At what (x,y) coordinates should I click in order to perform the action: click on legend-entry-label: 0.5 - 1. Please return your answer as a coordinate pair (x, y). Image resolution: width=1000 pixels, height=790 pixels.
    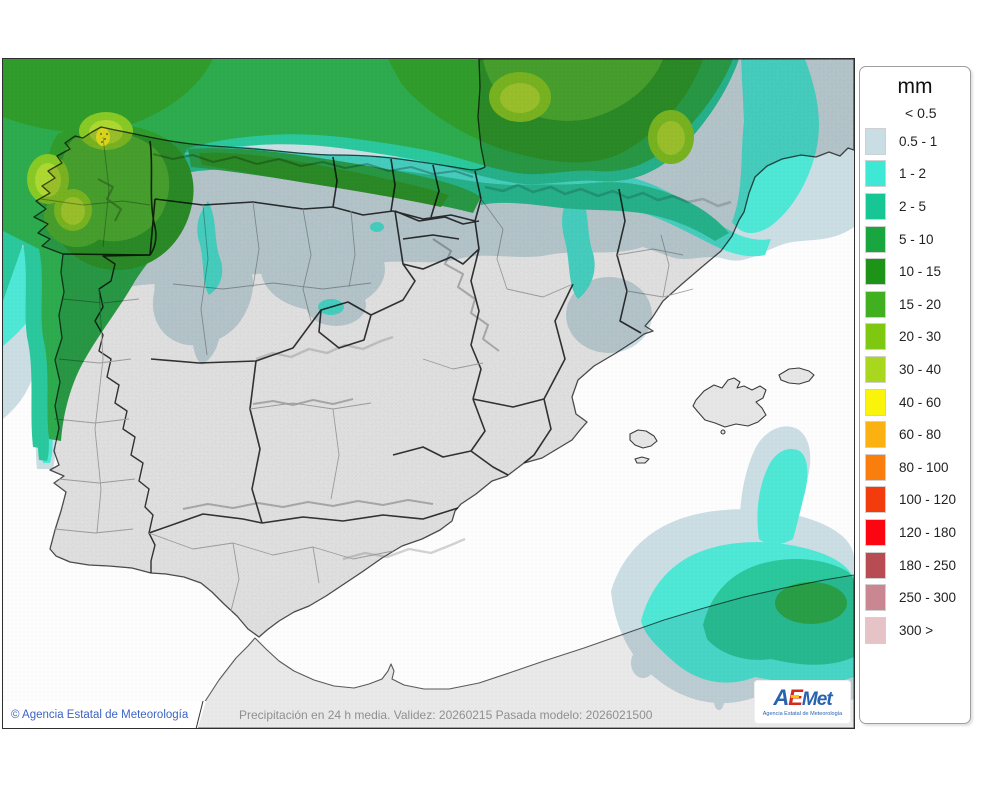
    Looking at the image, I should click on (918, 141).